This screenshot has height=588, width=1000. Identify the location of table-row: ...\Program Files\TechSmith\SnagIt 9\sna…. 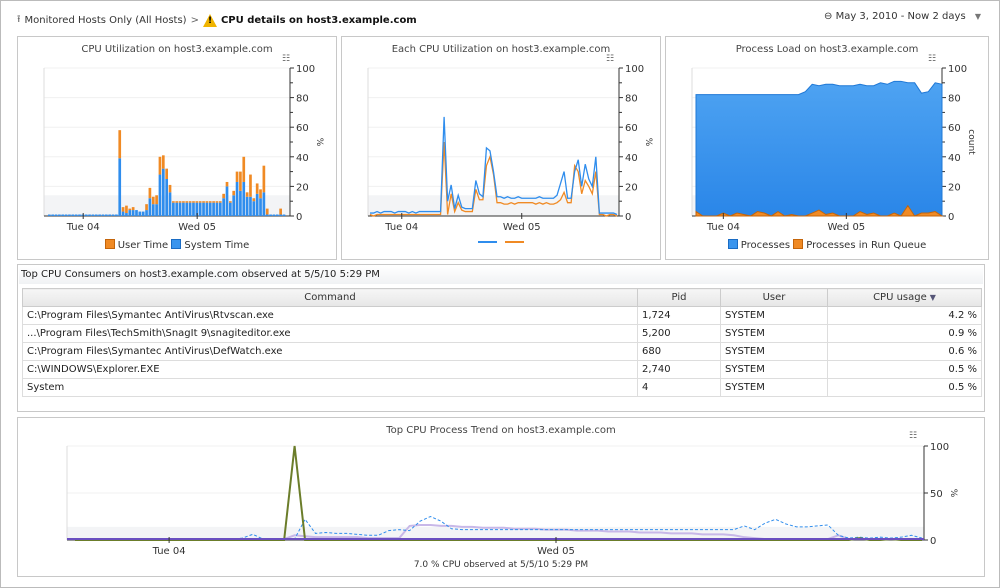
(502, 333).